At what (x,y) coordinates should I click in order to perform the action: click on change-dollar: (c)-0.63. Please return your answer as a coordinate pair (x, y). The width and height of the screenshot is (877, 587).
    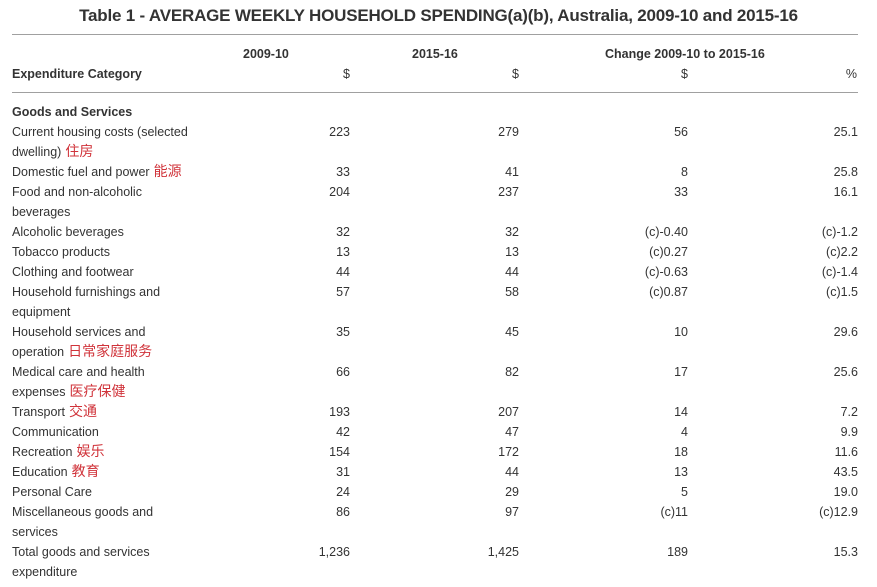
    Looking at the image, I should click on (666, 272).